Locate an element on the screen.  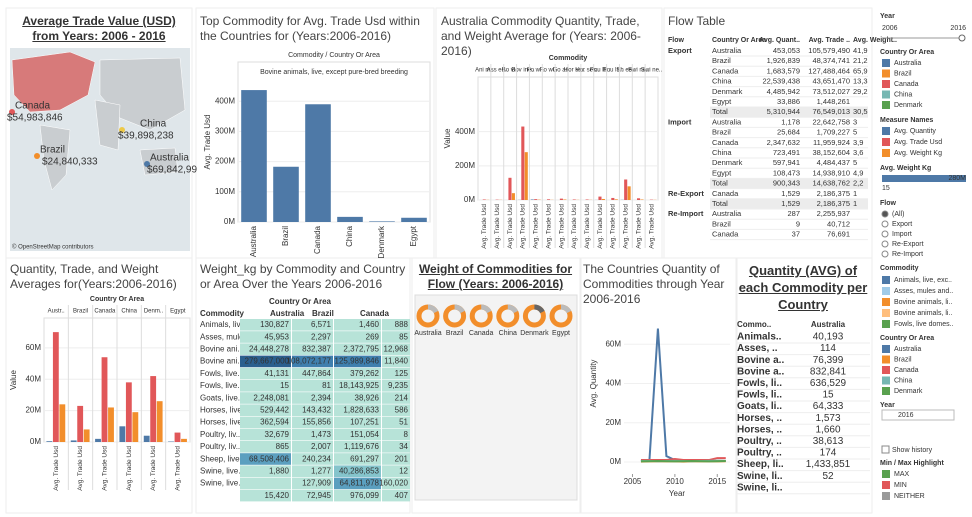
panel-frame is located at coordinates (496, 385).